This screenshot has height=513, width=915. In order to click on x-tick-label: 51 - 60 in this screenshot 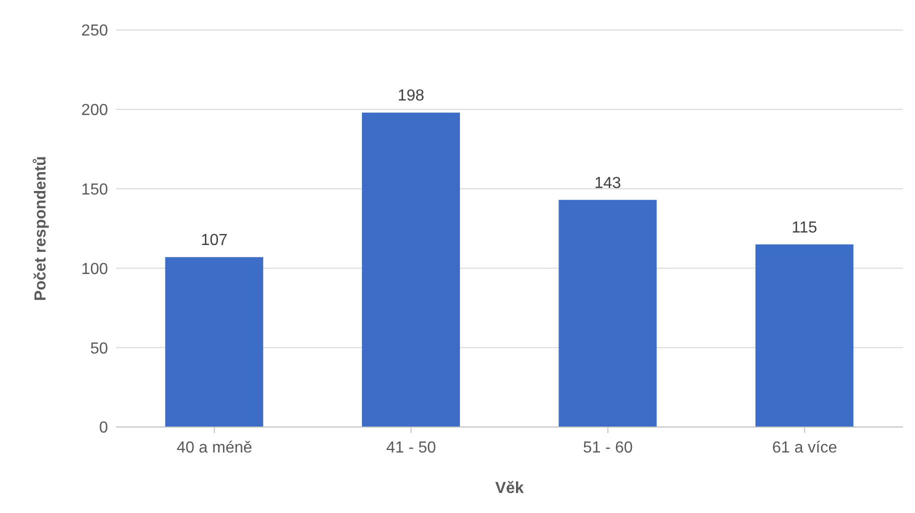, I will do `click(607, 447)`.